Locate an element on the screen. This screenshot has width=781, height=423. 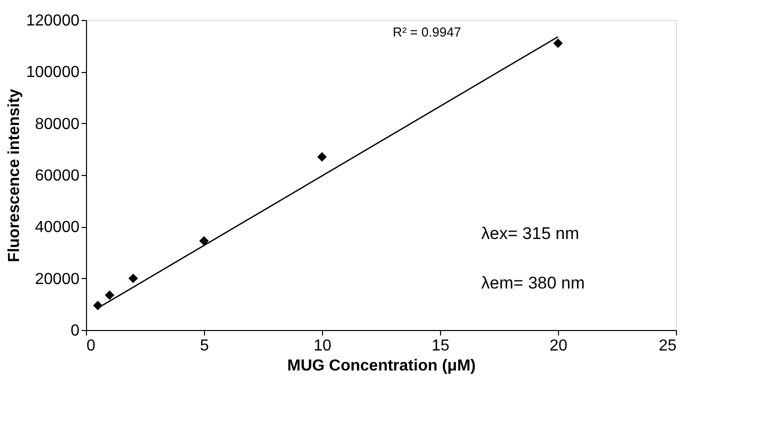
x-tick-label: 10 is located at coordinates (323, 346).